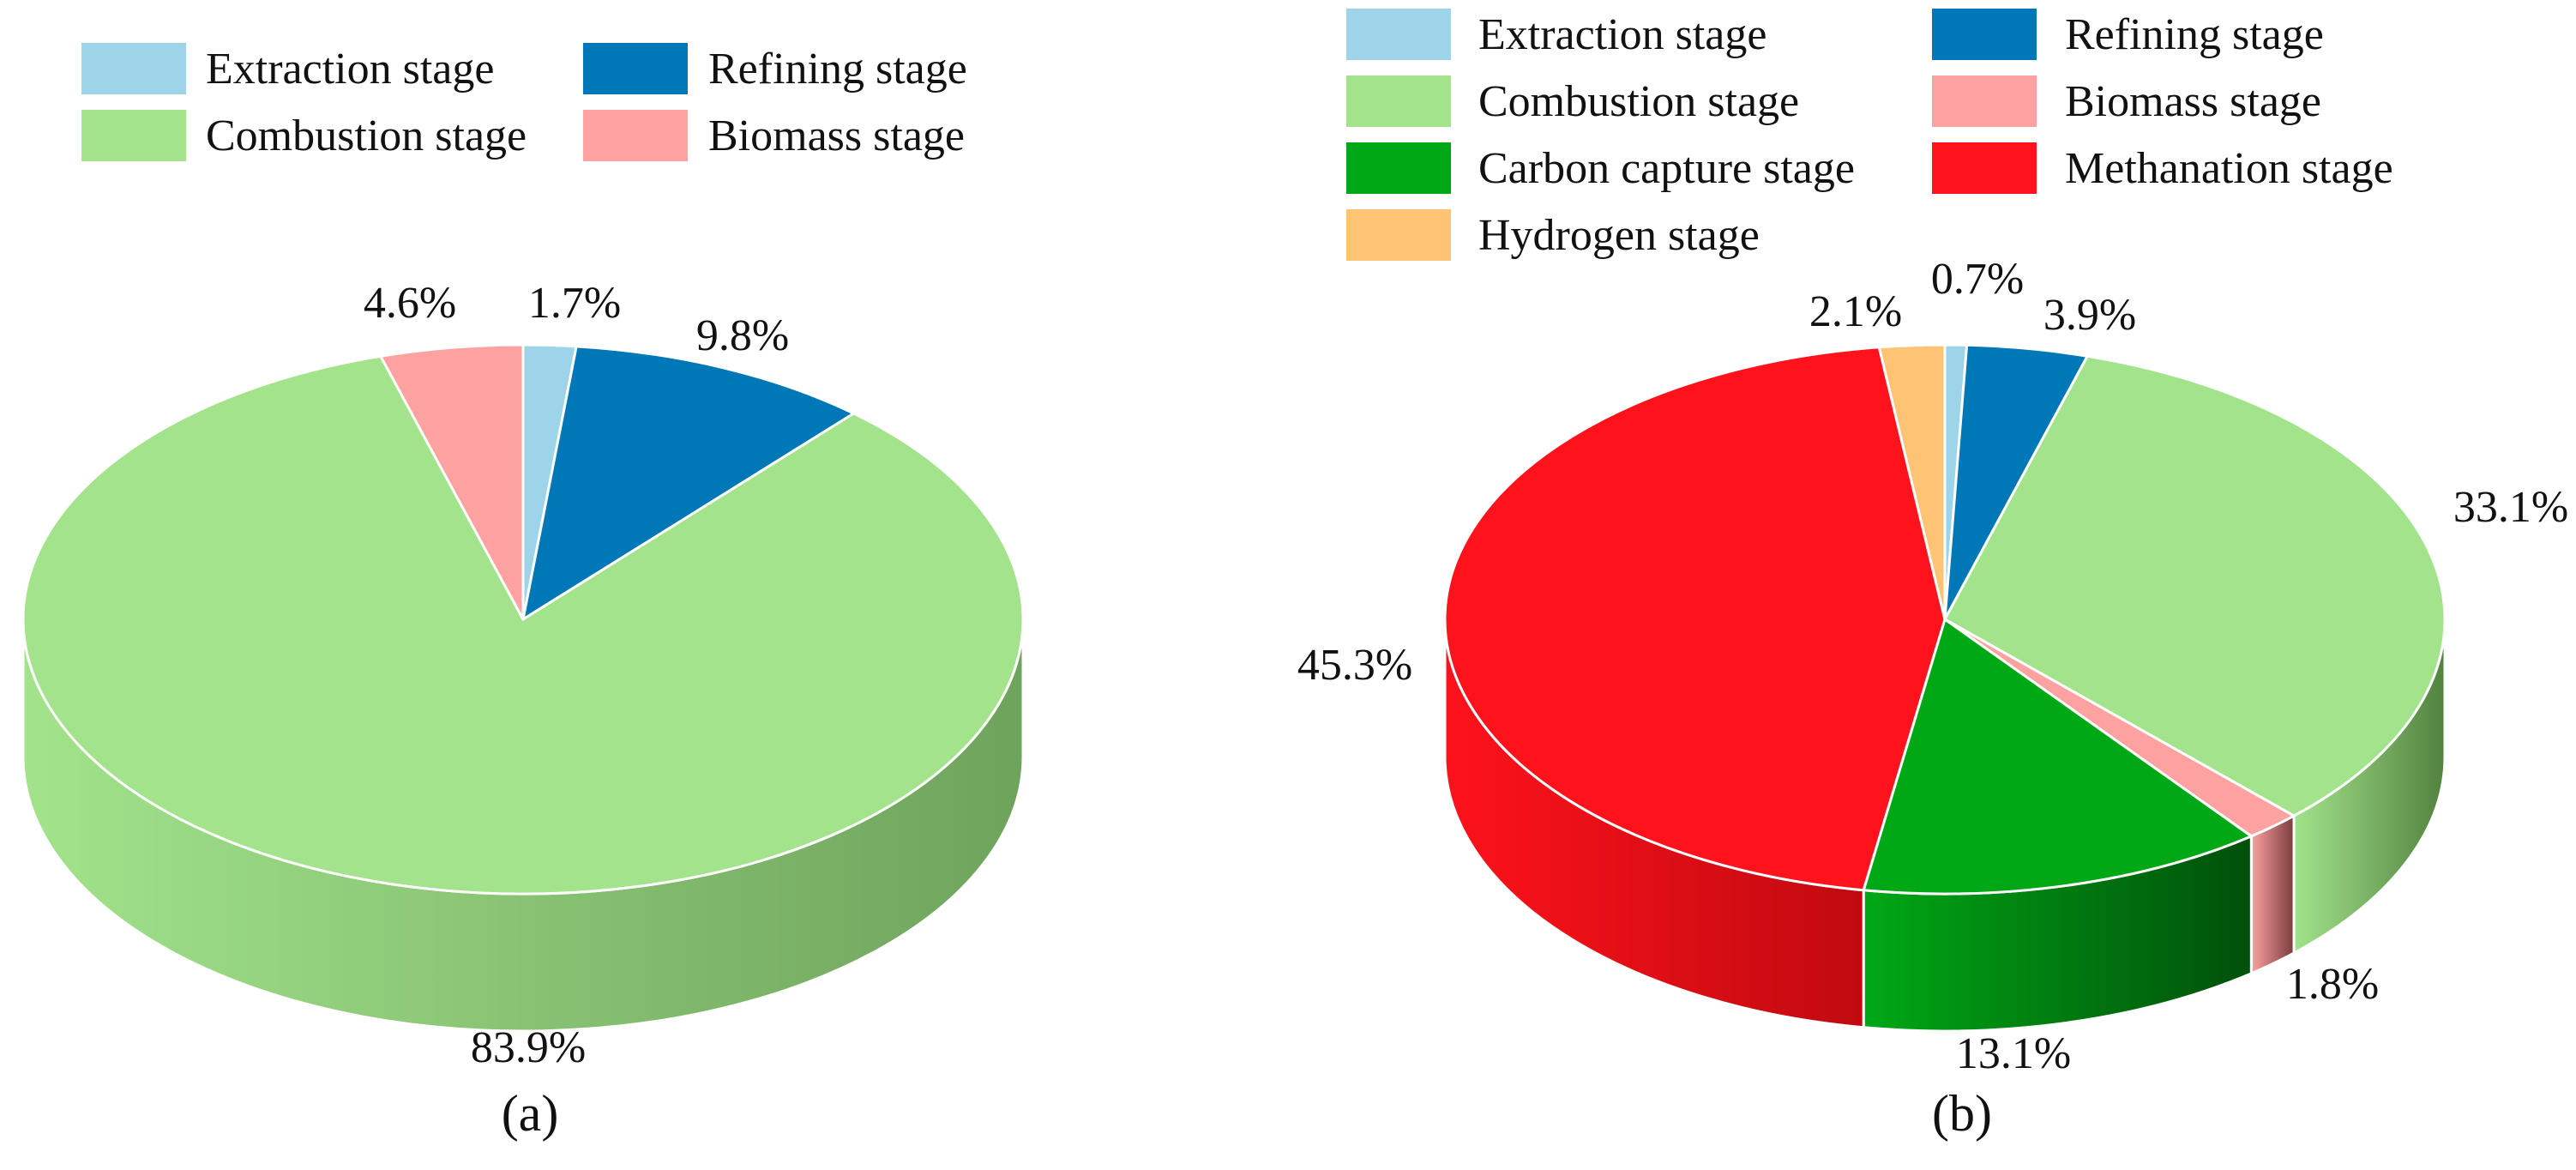  What do you see at coordinates (1354, 666) in the screenshot?
I see `data-label-methanation-stage: 45.3%` at bounding box center [1354, 666].